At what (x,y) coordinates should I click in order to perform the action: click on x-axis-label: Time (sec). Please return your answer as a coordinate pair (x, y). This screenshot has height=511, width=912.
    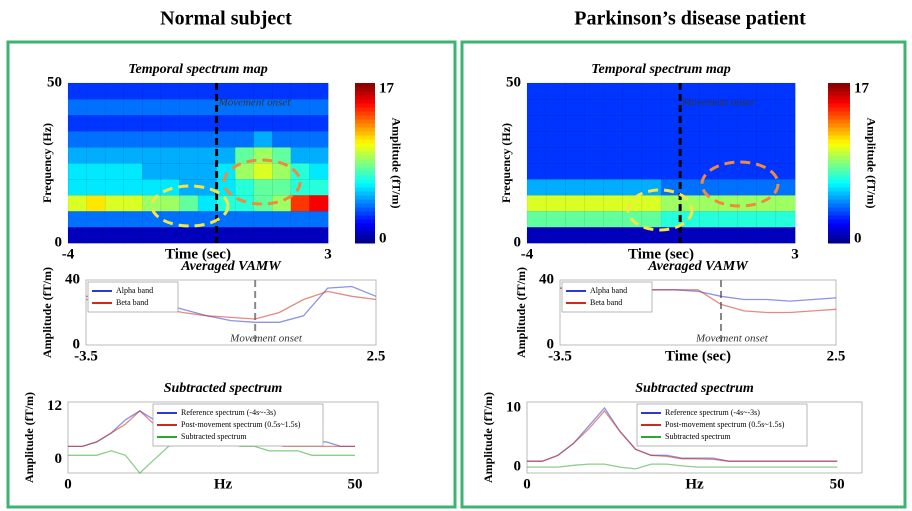
    Looking at the image, I should click on (661, 254).